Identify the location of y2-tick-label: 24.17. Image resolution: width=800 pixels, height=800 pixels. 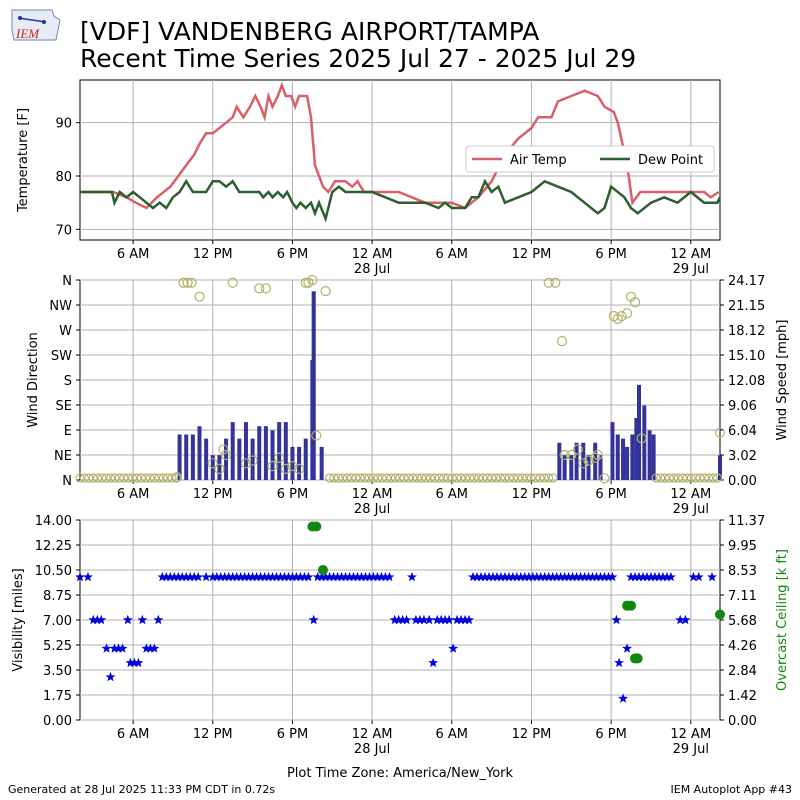
(746, 281).